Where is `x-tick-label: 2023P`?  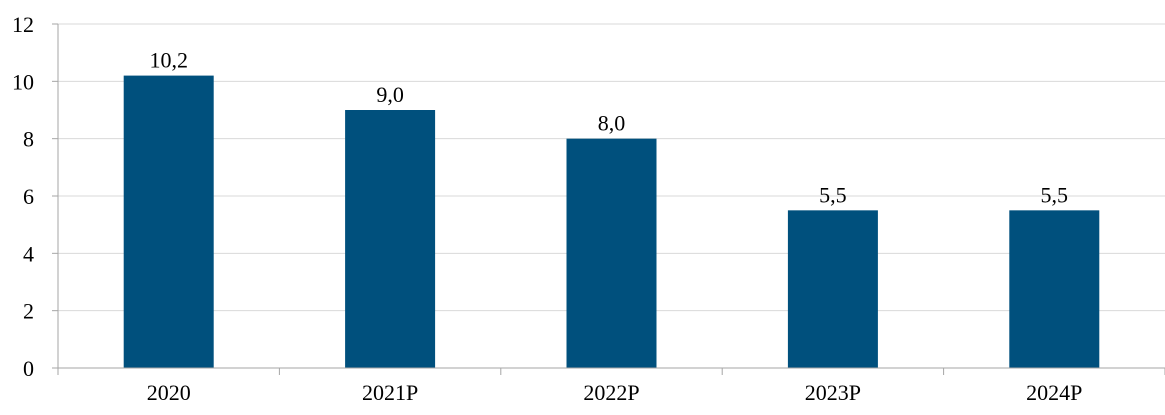
x-tick-label: 2023P is located at coordinates (833, 392).